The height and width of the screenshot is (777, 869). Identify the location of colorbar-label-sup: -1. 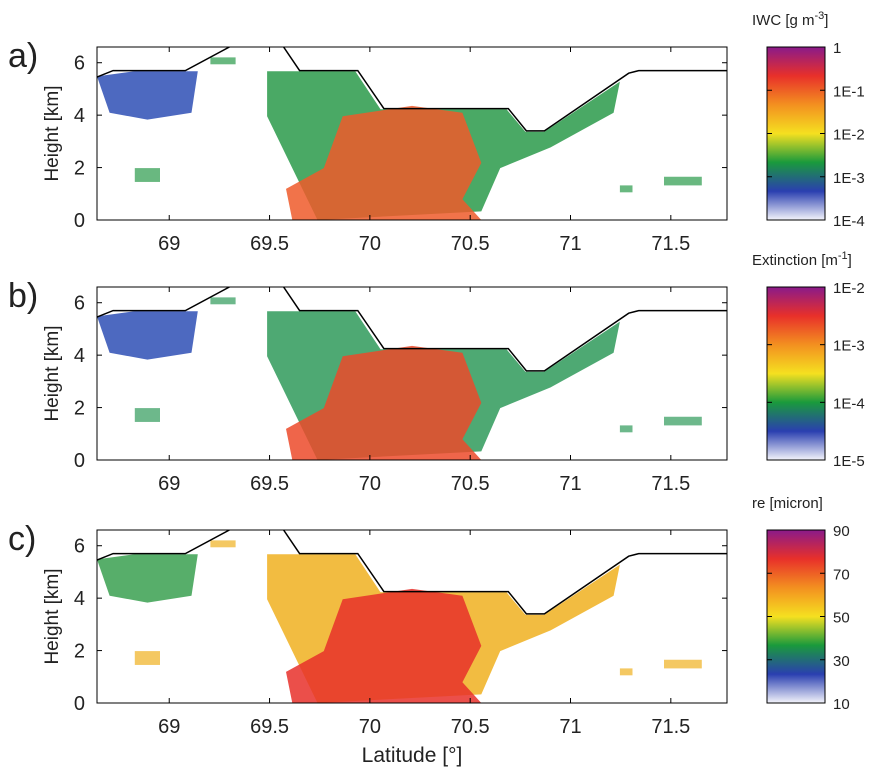
(843, 256).